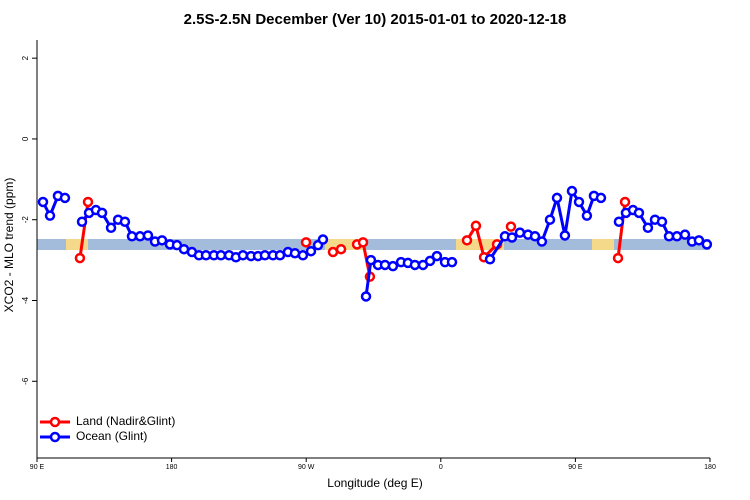  Describe the element at coordinates (25, 381) in the screenshot. I see `y-tick-label: -6` at that location.